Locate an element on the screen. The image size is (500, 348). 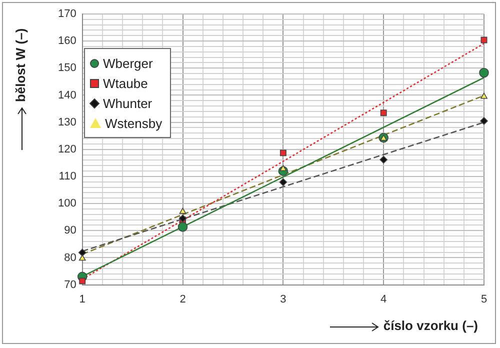
y-tick-label: 100 is located at coordinates (67, 204).